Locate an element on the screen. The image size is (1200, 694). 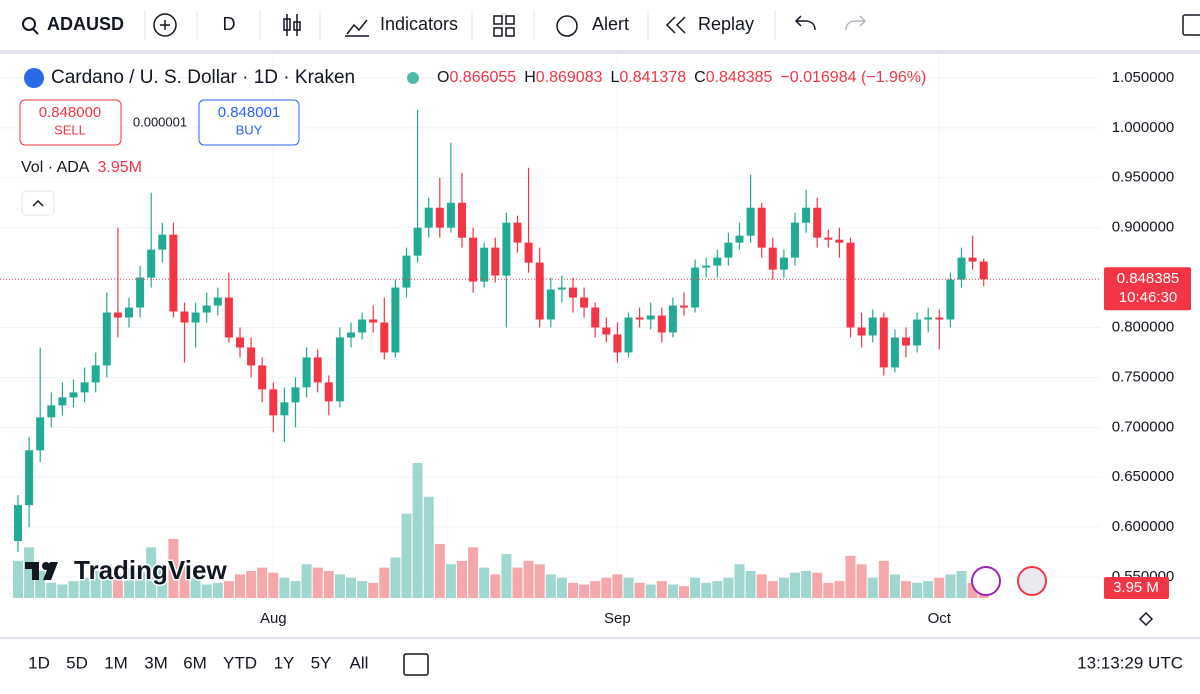
symbol: ADAUSD is located at coordinates (85, 24).